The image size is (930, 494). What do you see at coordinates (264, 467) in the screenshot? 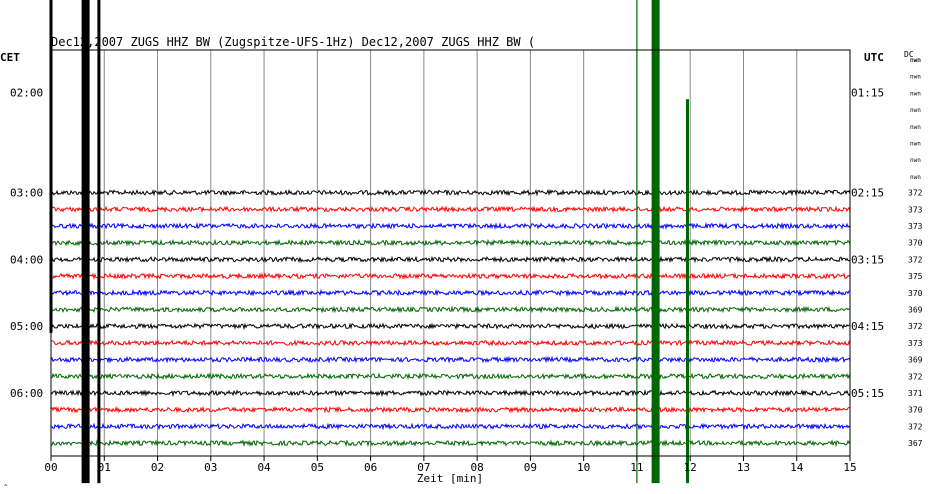
I see `x-tick-label-04: 04` at bounding box center [264, 467].